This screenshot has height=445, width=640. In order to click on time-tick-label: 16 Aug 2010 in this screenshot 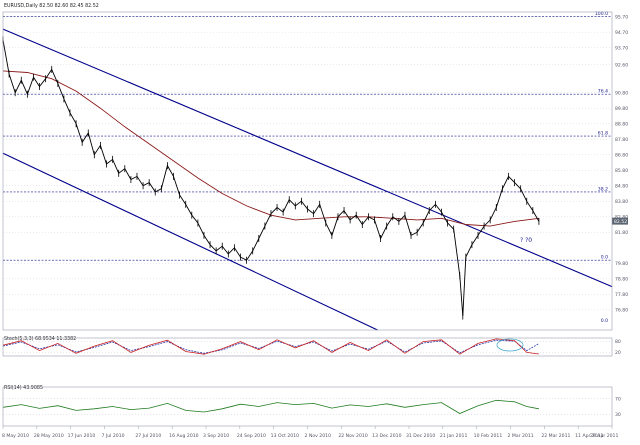, I will do `click(184, 436)`.